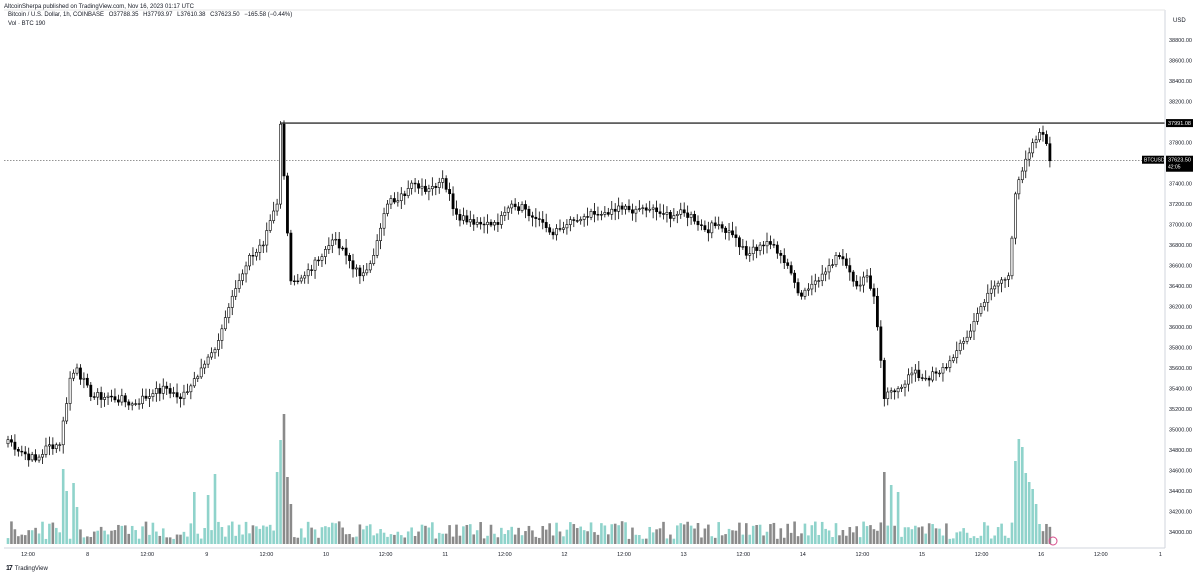 This screenshot has width=1200, height=577. What do you see at coordinates (1180, 246) in the screenshot?
I see `price-tick-label: 36800.00` at bounding box center [1180, 246].